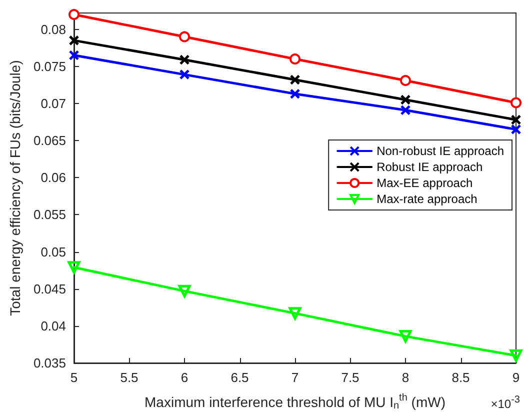  What do you see at coordinates (49, 140) in the screenshot?
I see `y-tick-label: 0.065` at bounding box center [49, 140].